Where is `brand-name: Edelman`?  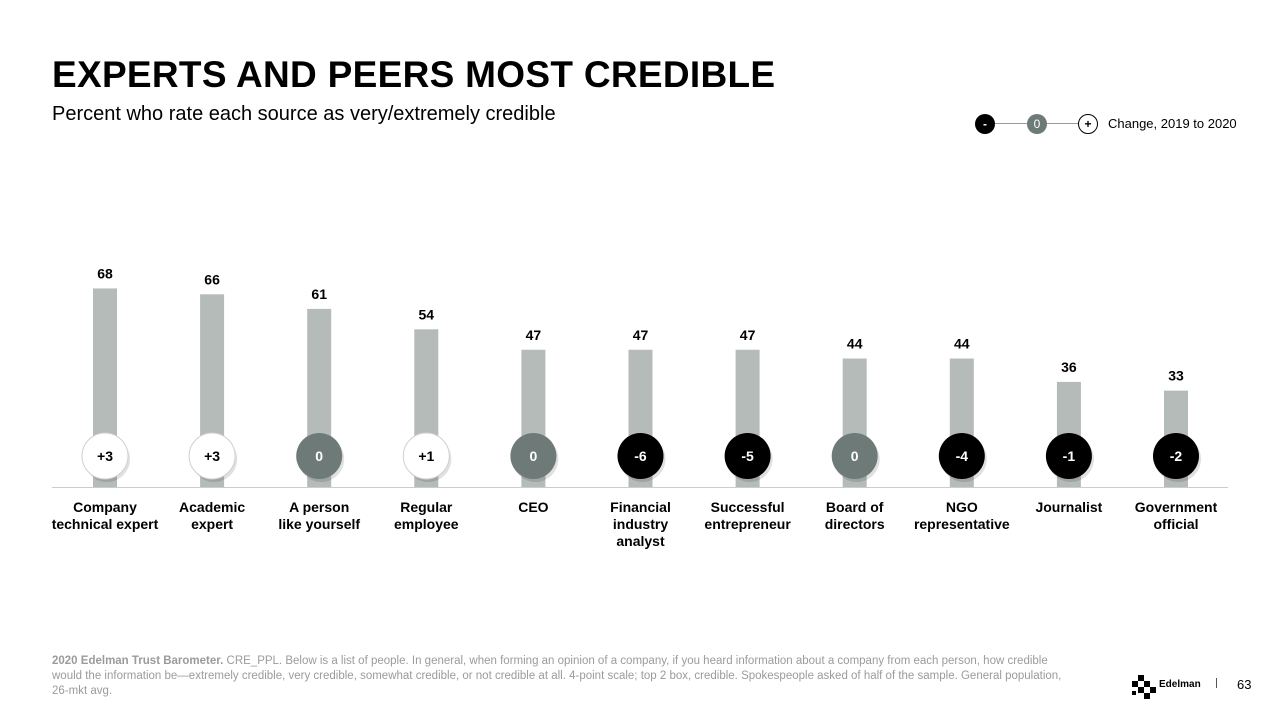
brand-name: Edelman is located at coordinates (1180, 684).